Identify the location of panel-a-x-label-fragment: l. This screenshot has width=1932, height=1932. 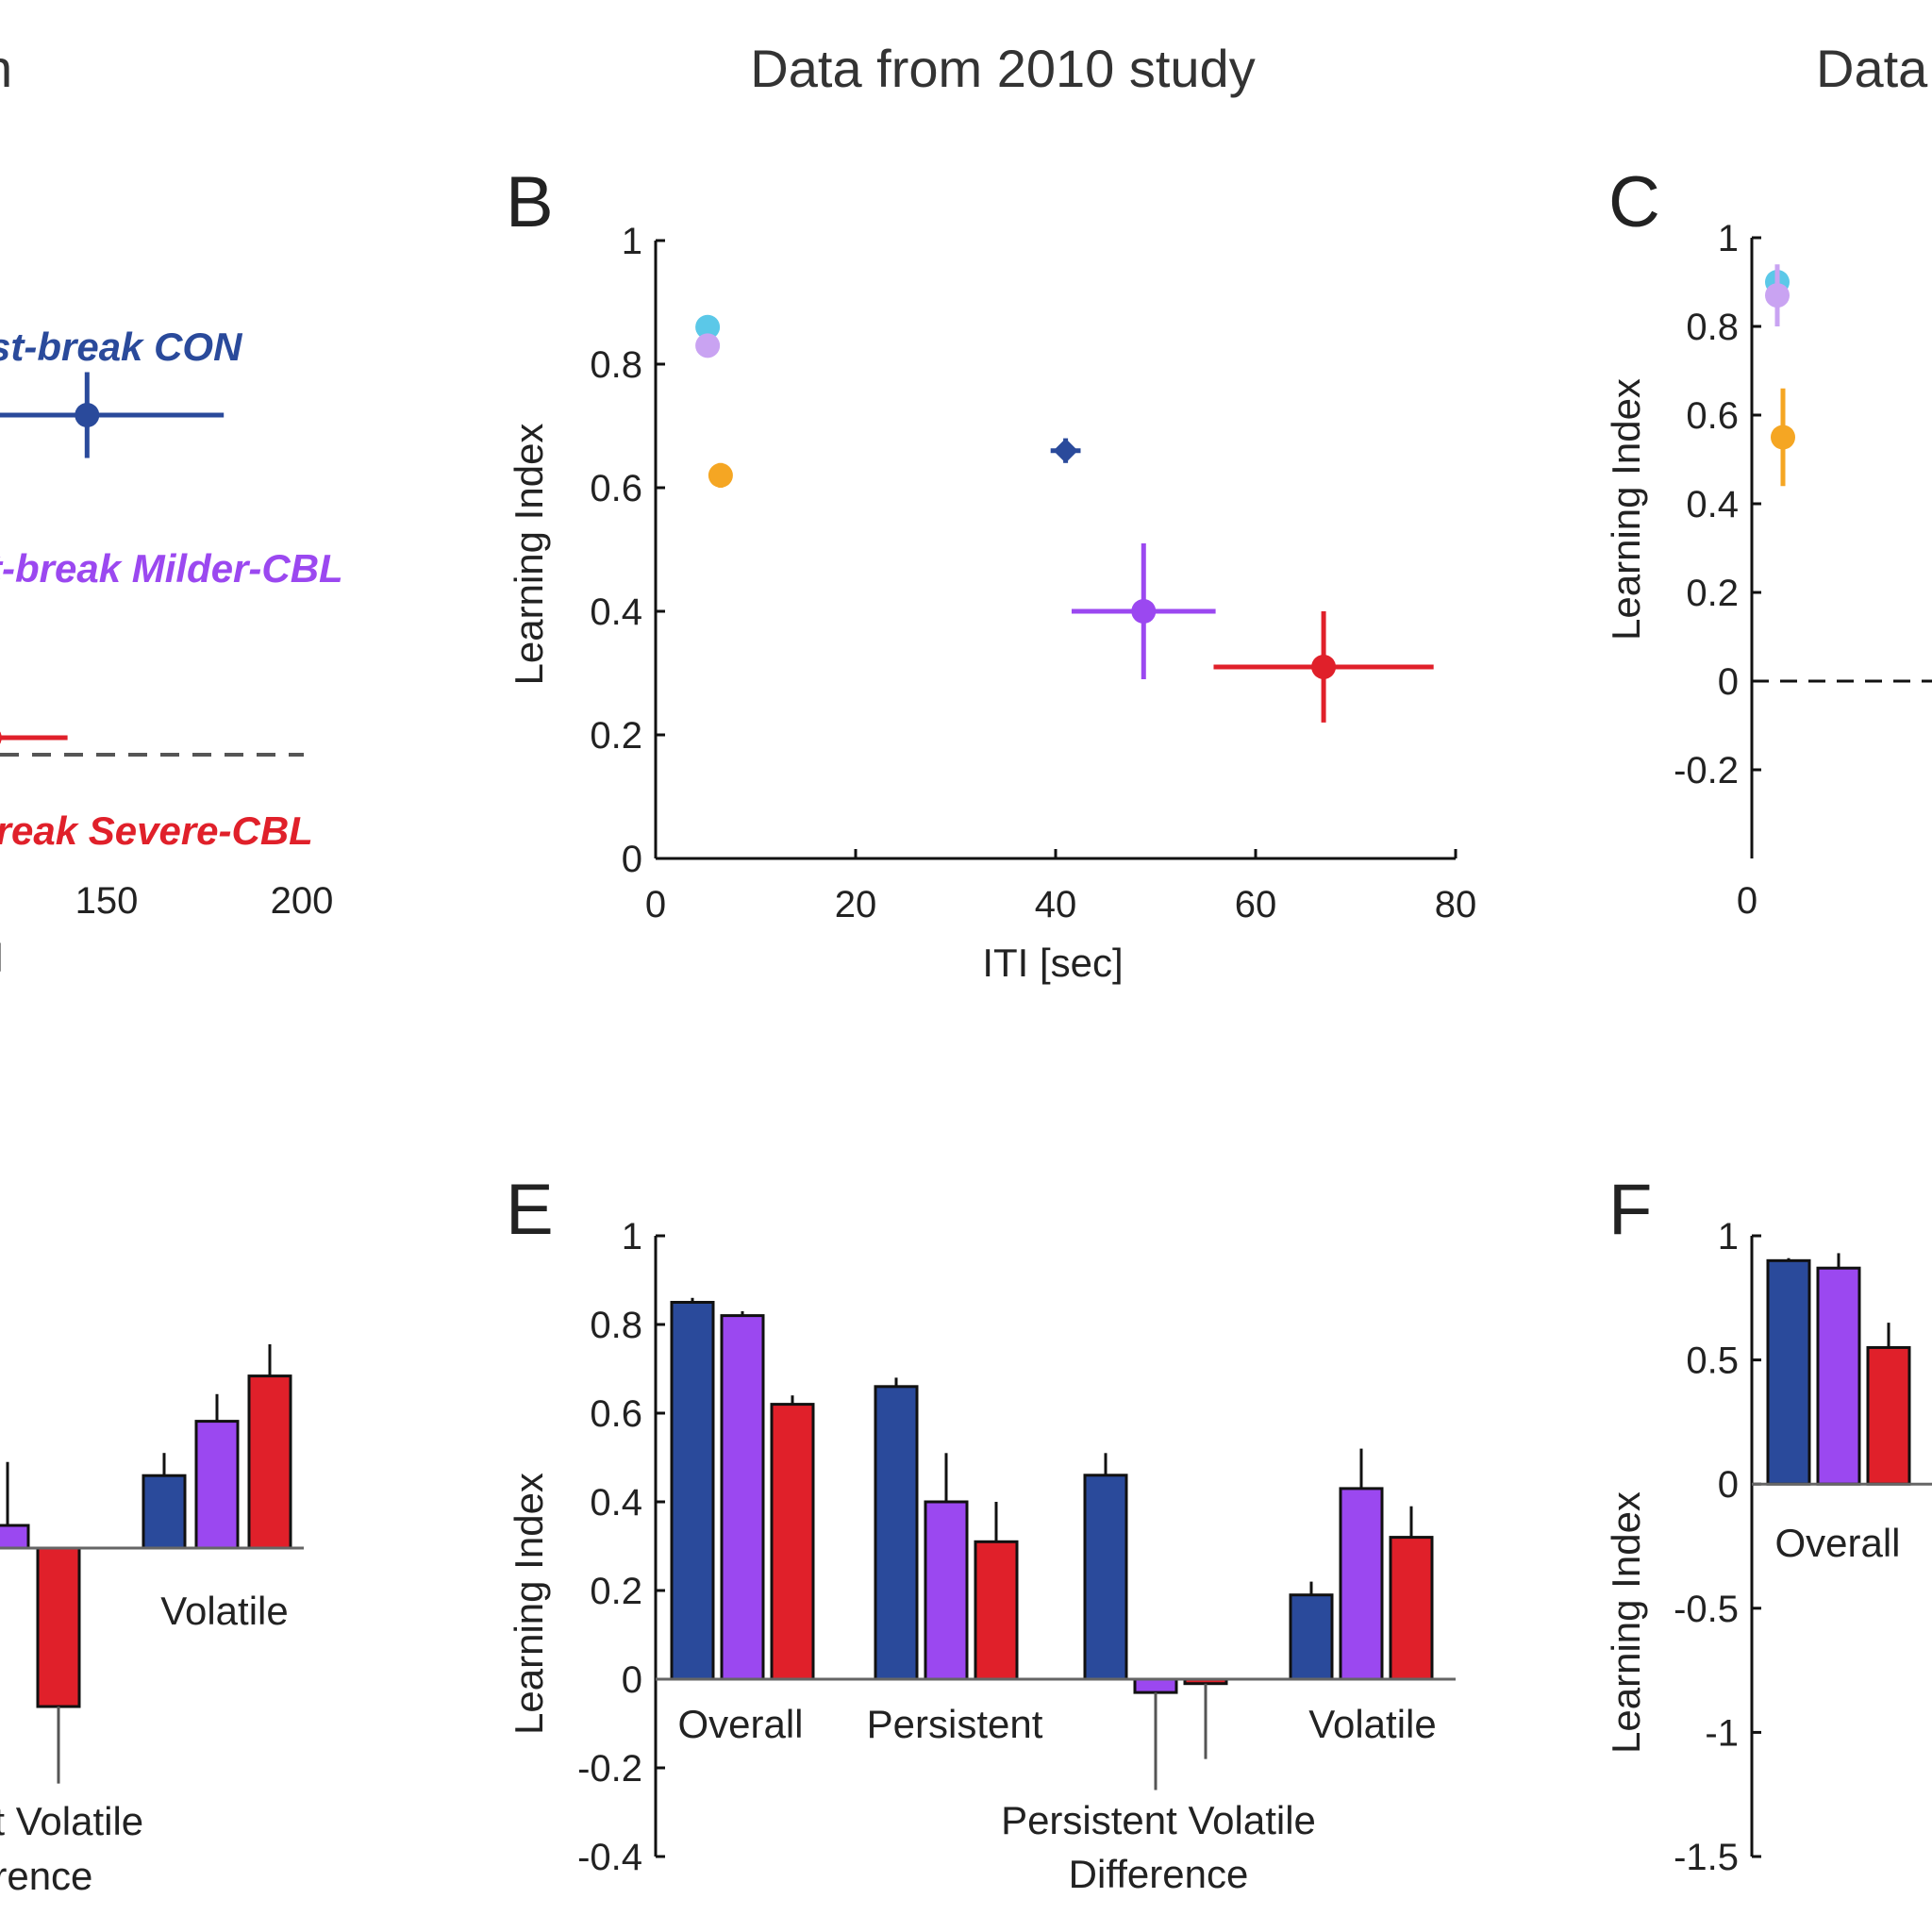
(1, 958).